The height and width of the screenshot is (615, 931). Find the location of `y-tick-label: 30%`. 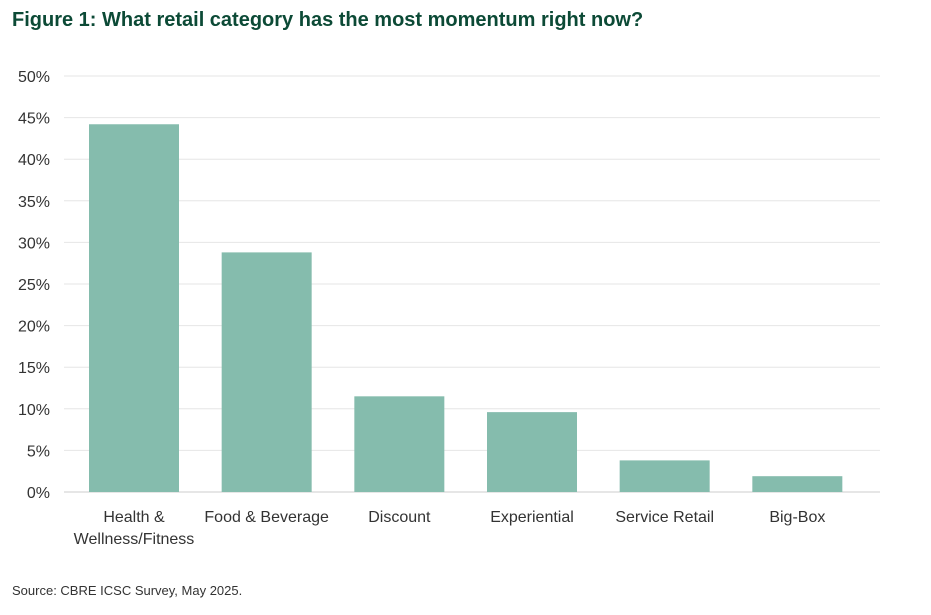

y-tick-label: 30% is located at coordinates (34, 243).